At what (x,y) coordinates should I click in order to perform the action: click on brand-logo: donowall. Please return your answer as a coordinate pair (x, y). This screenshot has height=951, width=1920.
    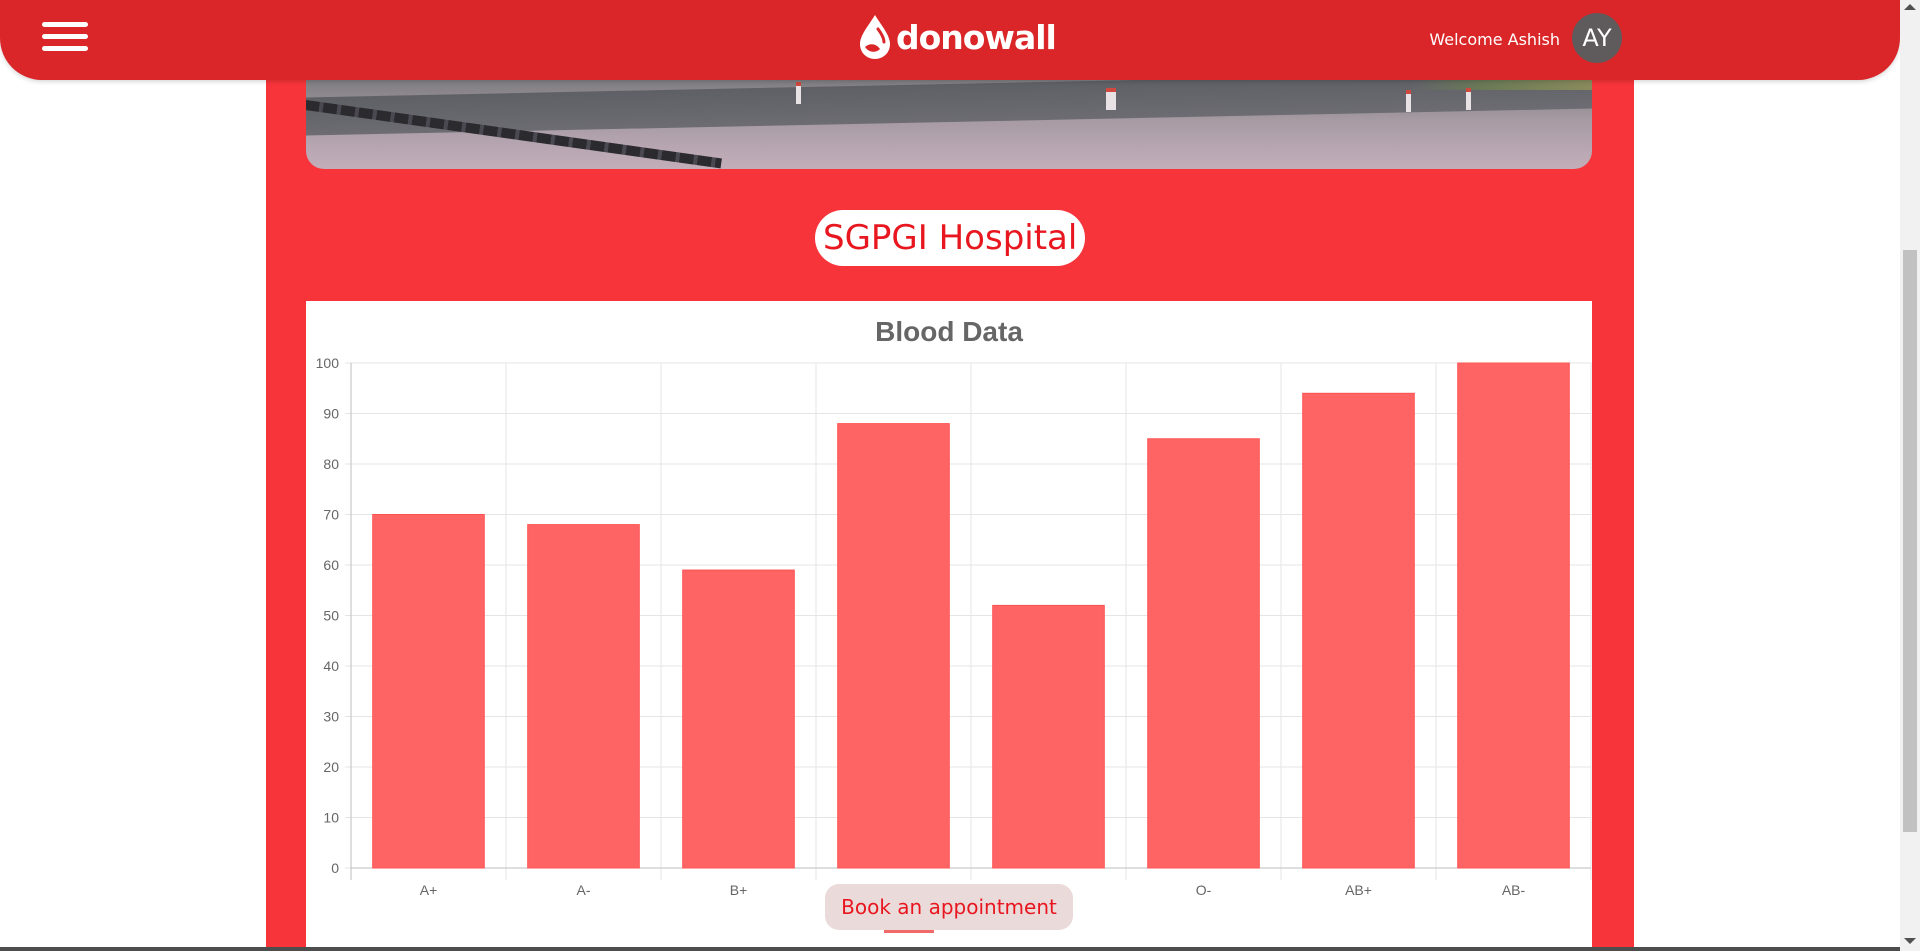
    Looking at the image, I should click on (956, 37).